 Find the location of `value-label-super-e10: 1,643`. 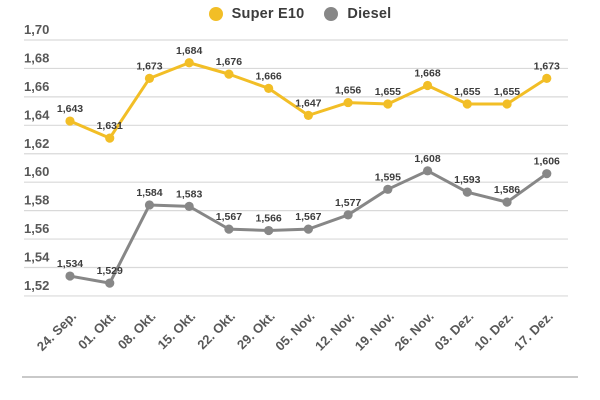

value-label-super-e10: 1,643 is located at coordinates (70, 109).